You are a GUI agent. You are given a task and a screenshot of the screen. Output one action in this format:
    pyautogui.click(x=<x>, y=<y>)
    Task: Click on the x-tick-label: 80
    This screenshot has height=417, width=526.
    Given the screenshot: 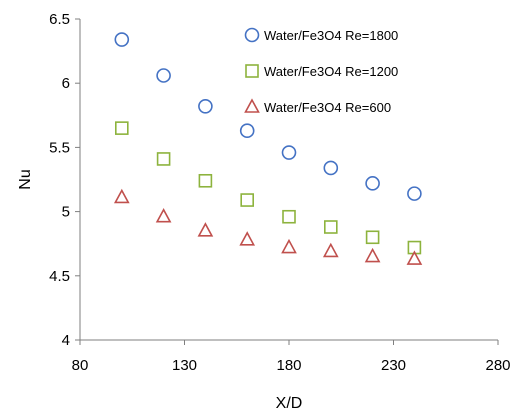 What is the action you would take?
    pyautogui.click(x=80, y=365)
    